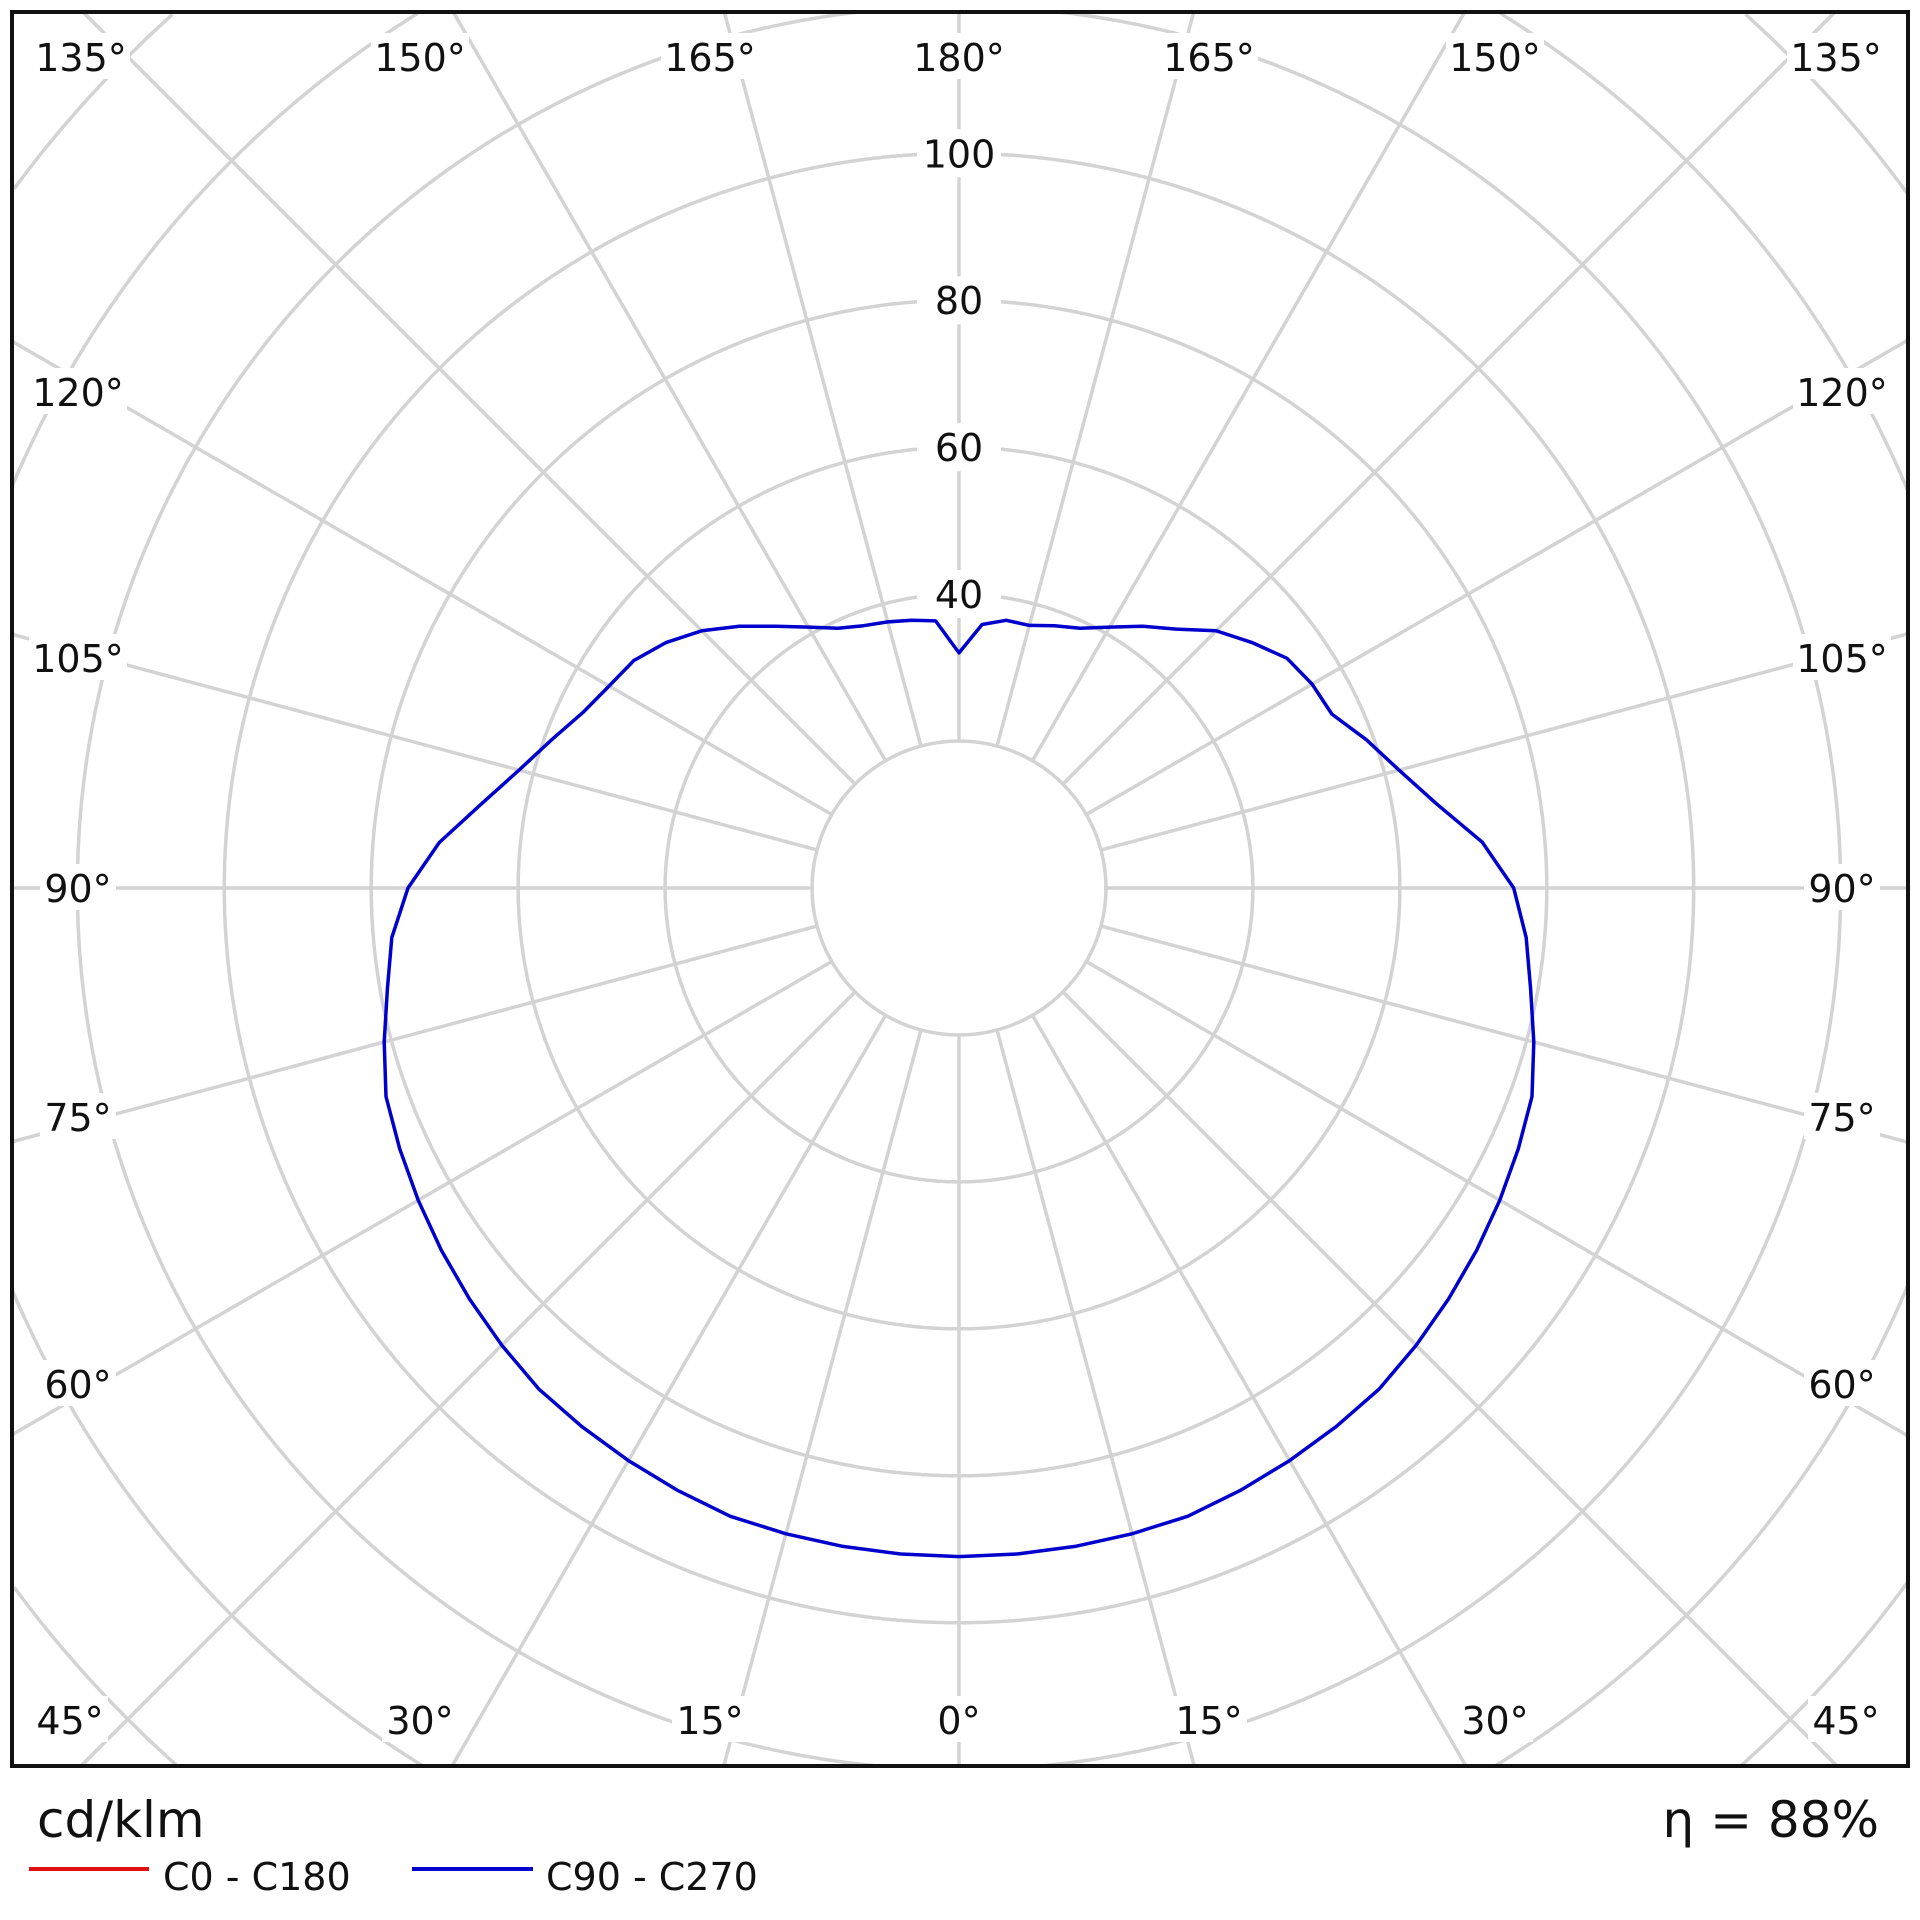 The height and width of the screenshot is (1920, 1920). Describe the element at coordinates (959, 374) in the screenshot. I see `radial-tick-labels: 40 60 80 100` at that location.